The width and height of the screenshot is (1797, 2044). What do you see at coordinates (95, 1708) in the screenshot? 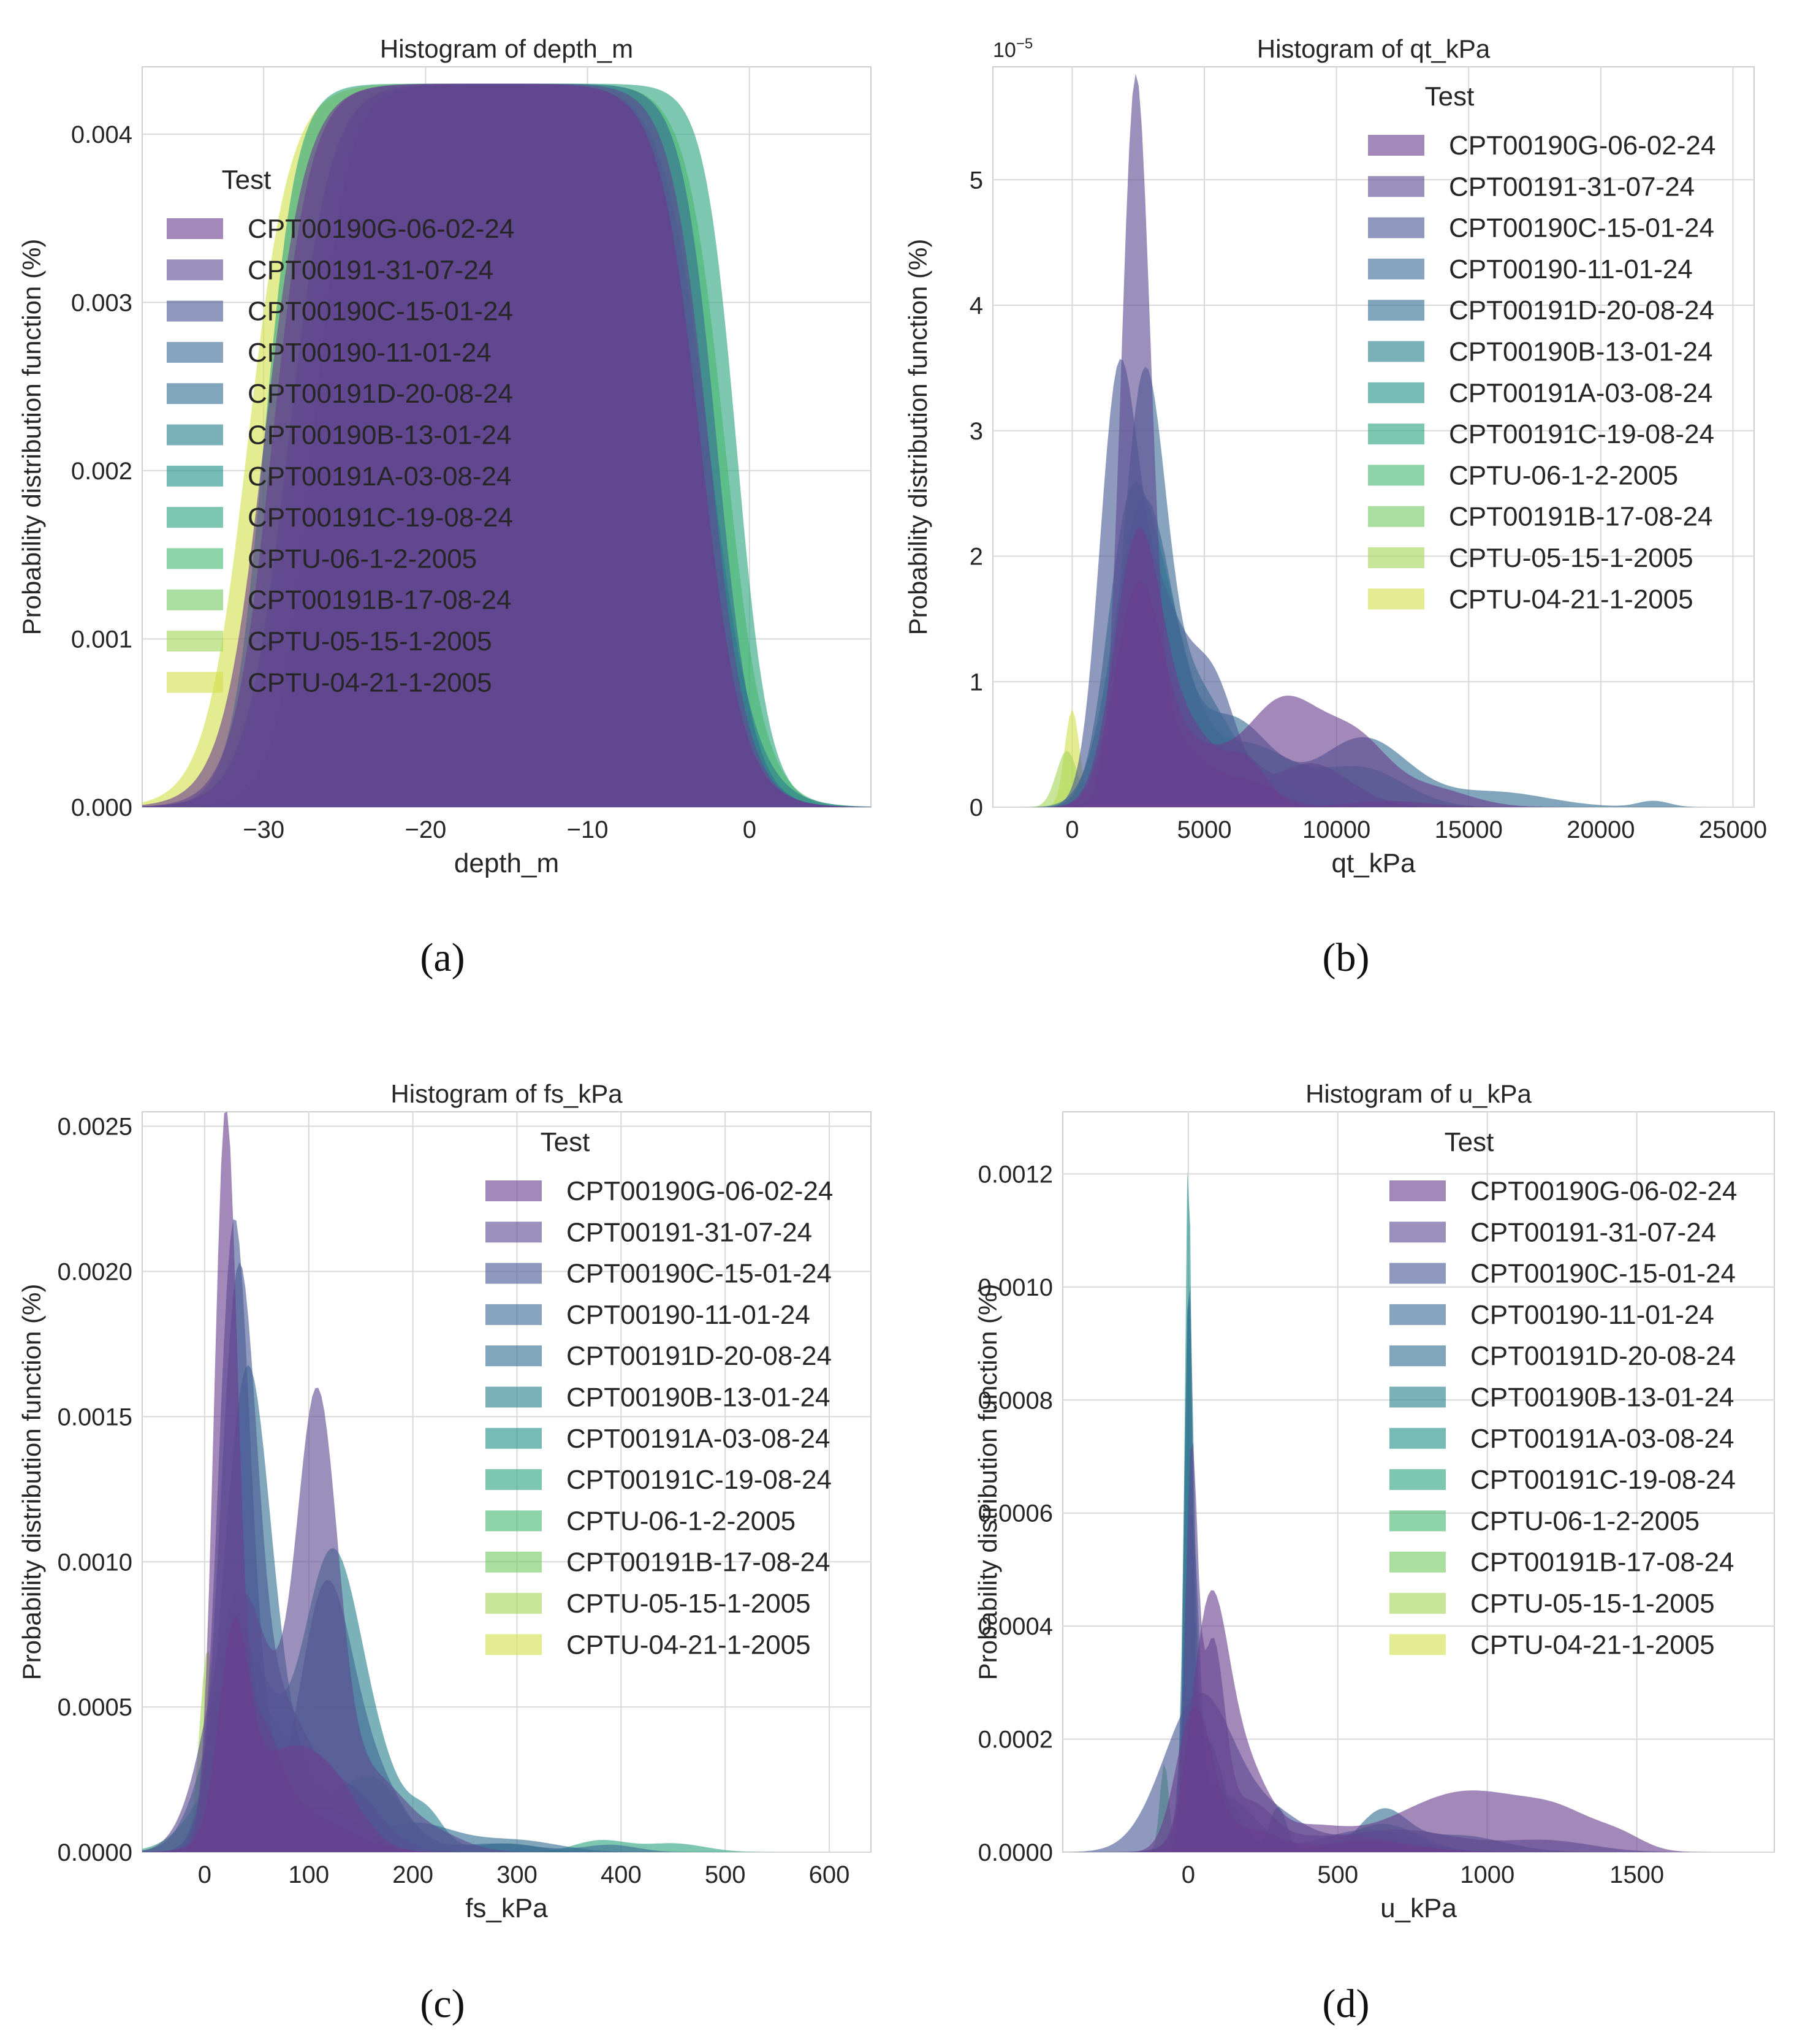
I see `y-tick-label: 0.0005` at bounding box center [95, 1708].